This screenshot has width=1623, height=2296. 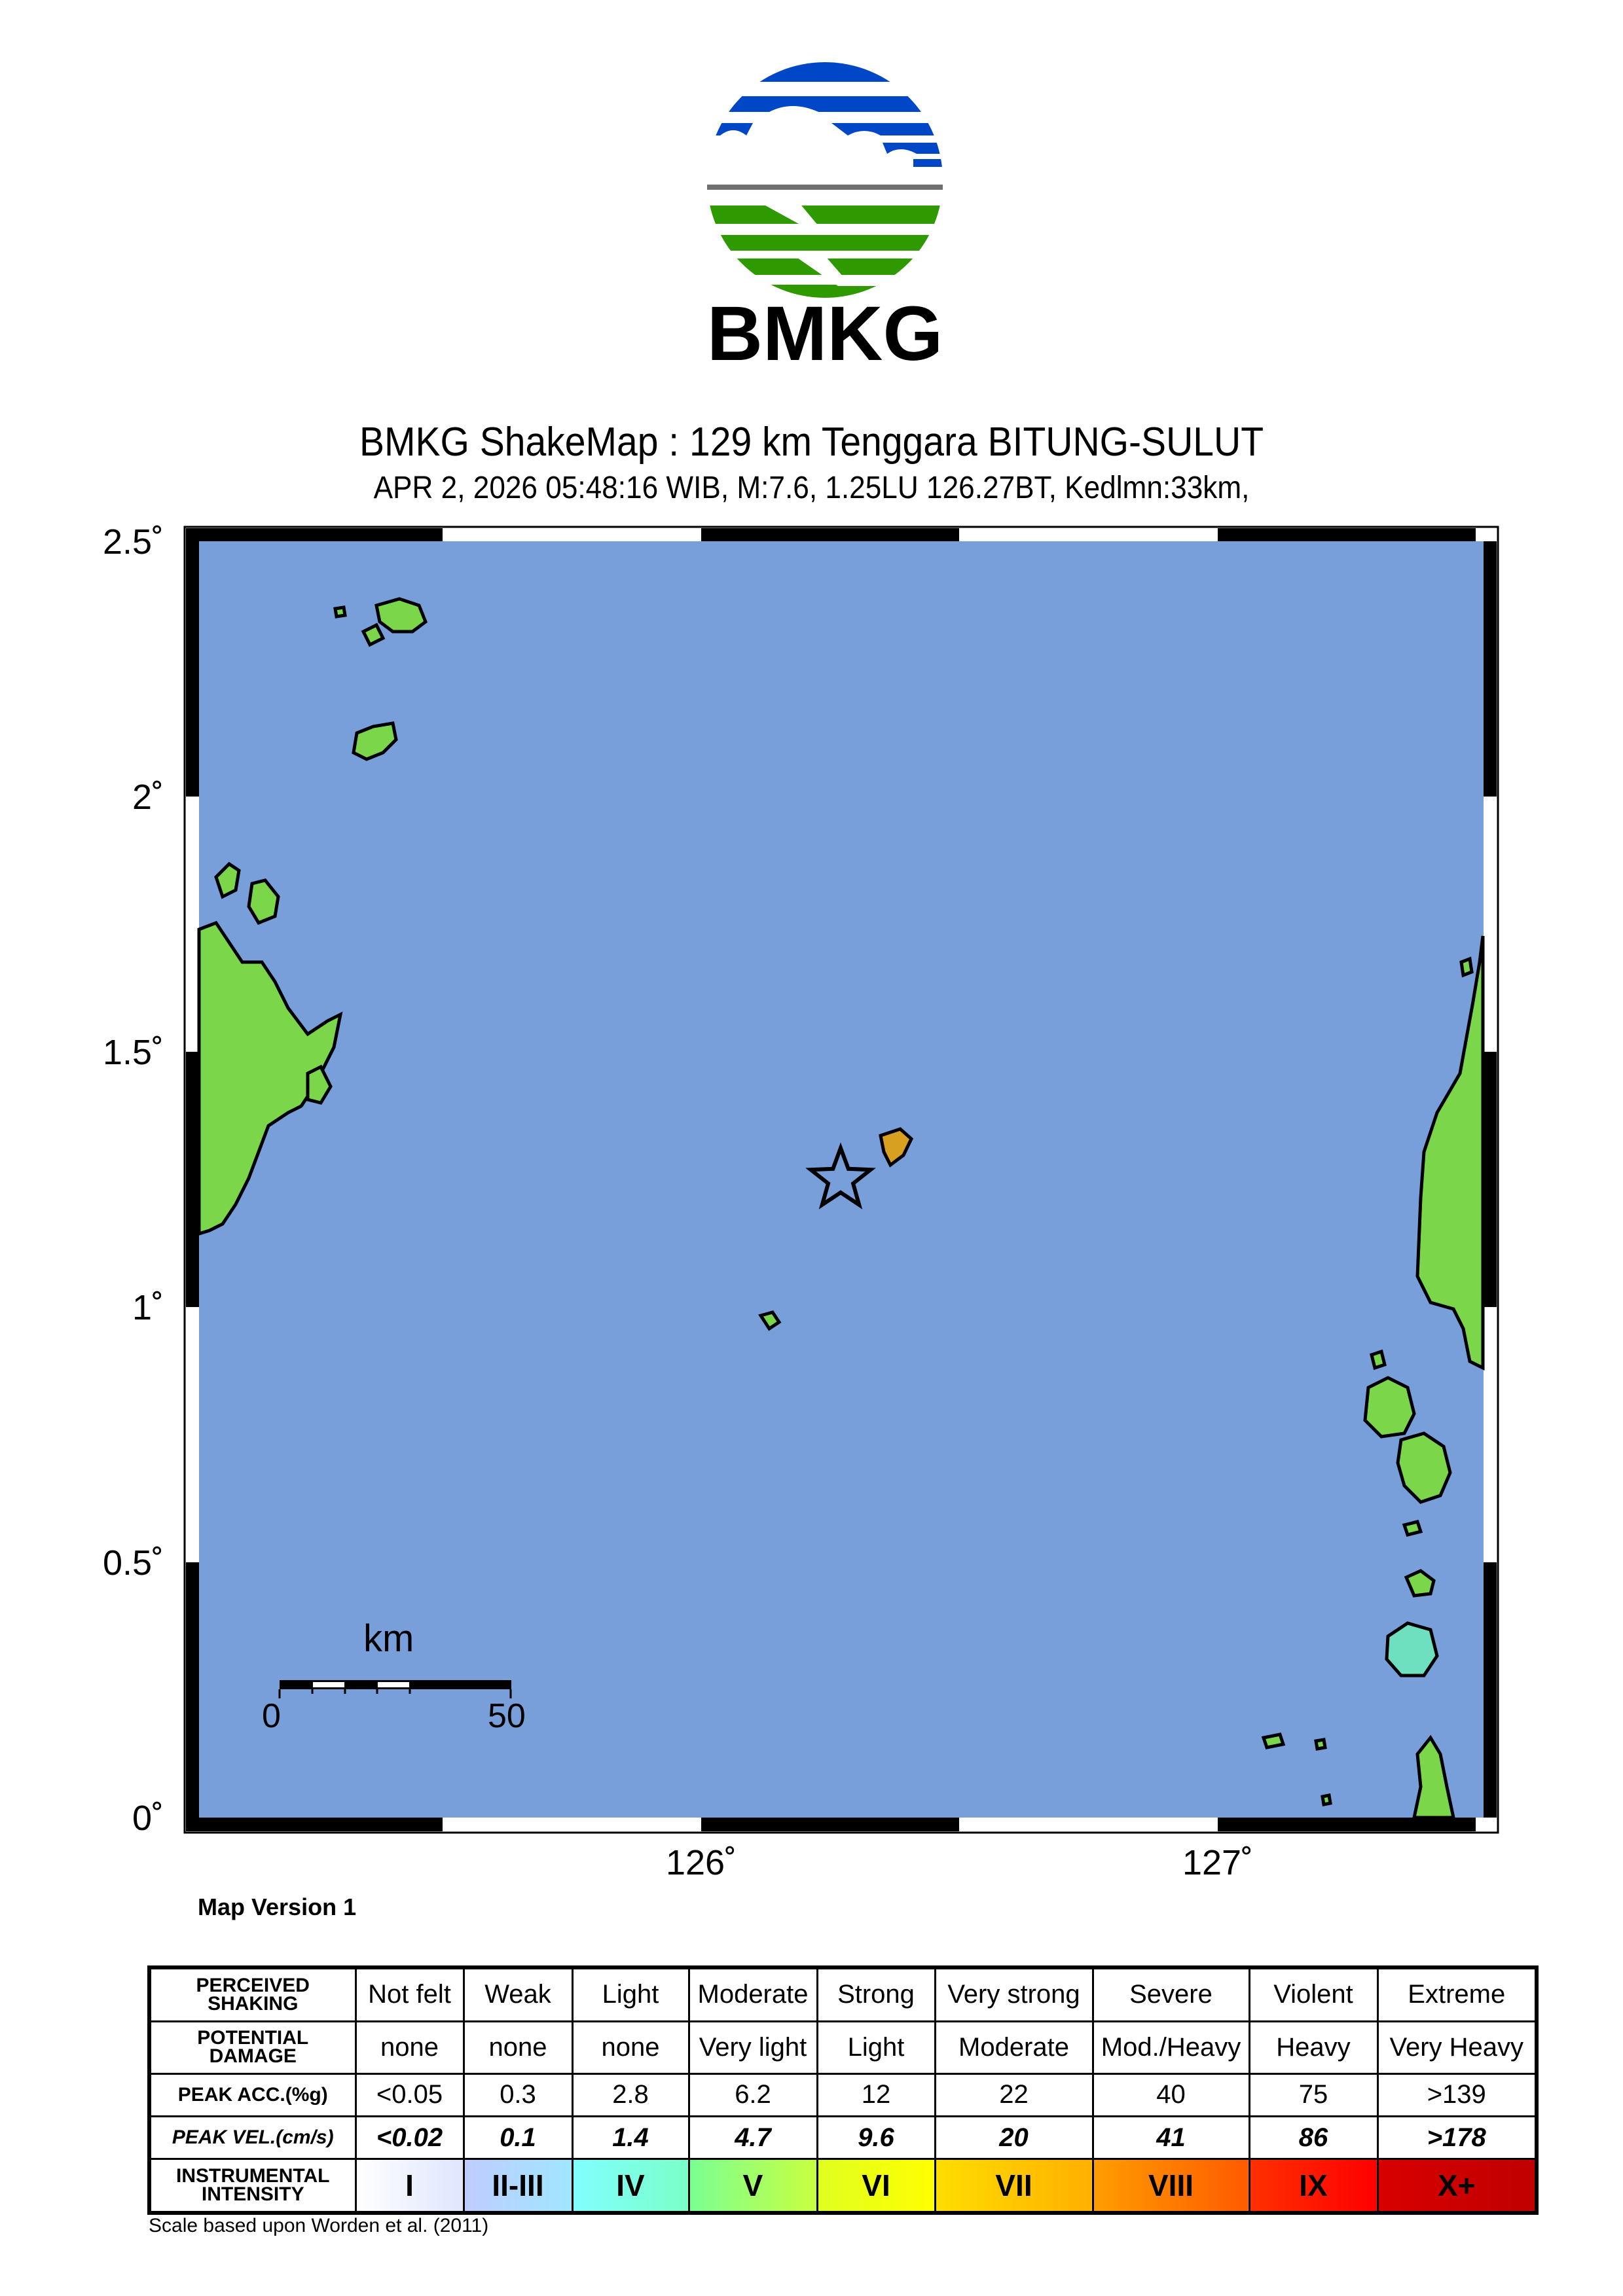 What do you see at coordinates (876, 2186) in the screenshot?
I see `legend-cell: VI` at bounding box center [876, 2186].